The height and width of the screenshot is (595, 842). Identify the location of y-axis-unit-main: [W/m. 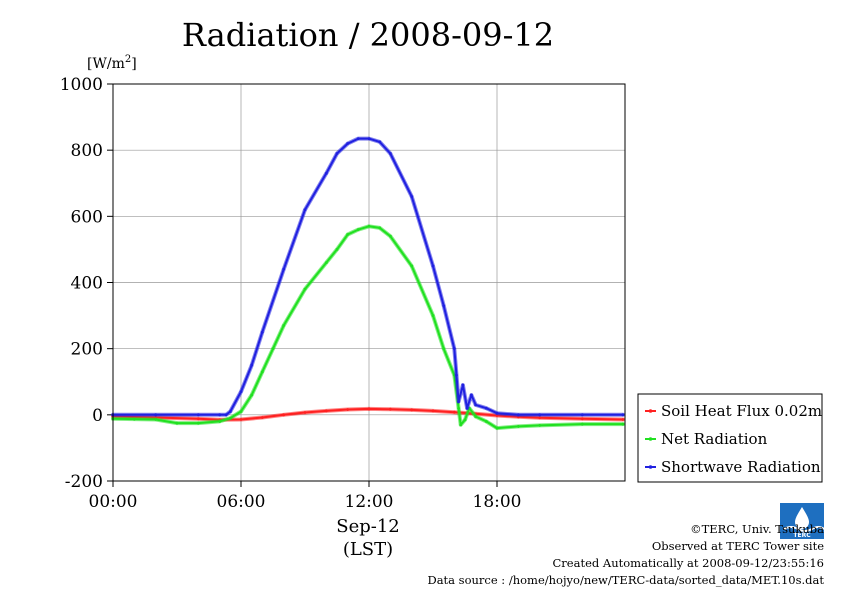
(106, 64).